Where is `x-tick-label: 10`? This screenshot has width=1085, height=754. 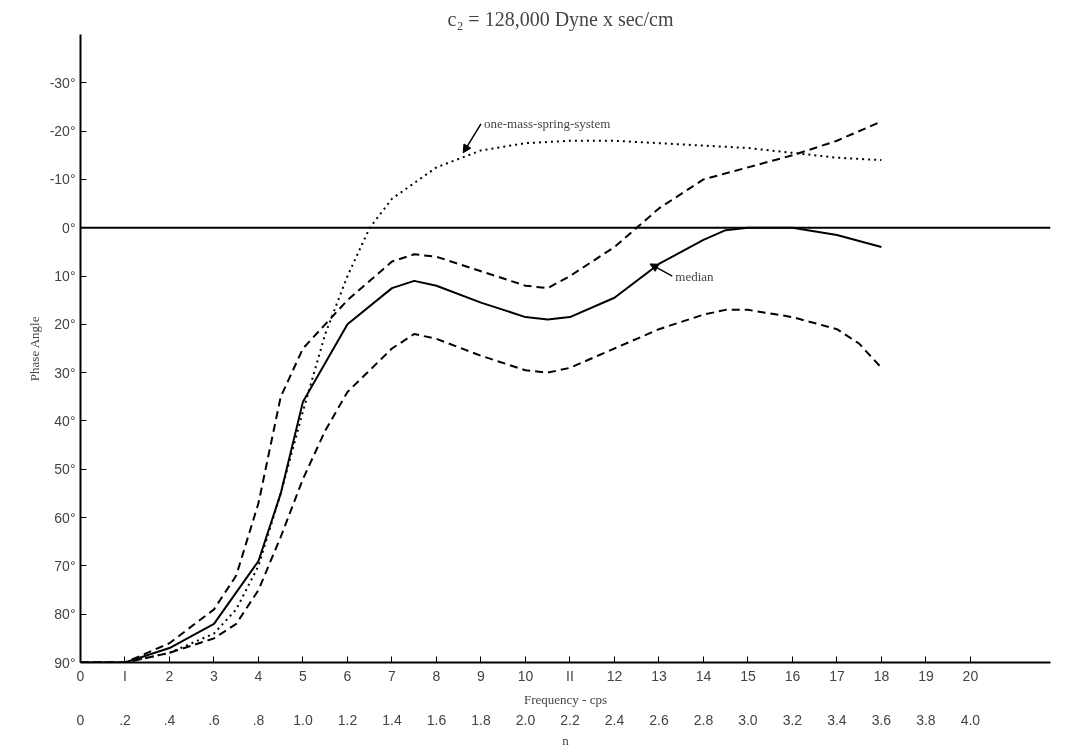 x-tick-label: 10 is located at coordinates (525, 675).